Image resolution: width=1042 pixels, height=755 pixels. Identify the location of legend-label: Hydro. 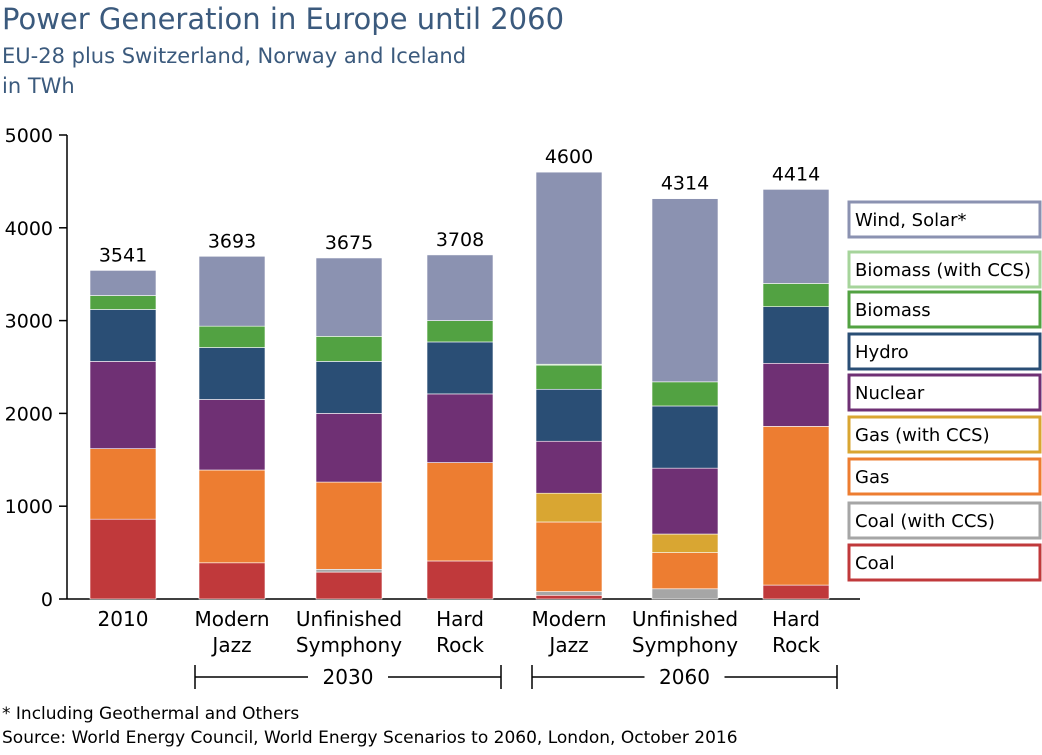
(882, 352).